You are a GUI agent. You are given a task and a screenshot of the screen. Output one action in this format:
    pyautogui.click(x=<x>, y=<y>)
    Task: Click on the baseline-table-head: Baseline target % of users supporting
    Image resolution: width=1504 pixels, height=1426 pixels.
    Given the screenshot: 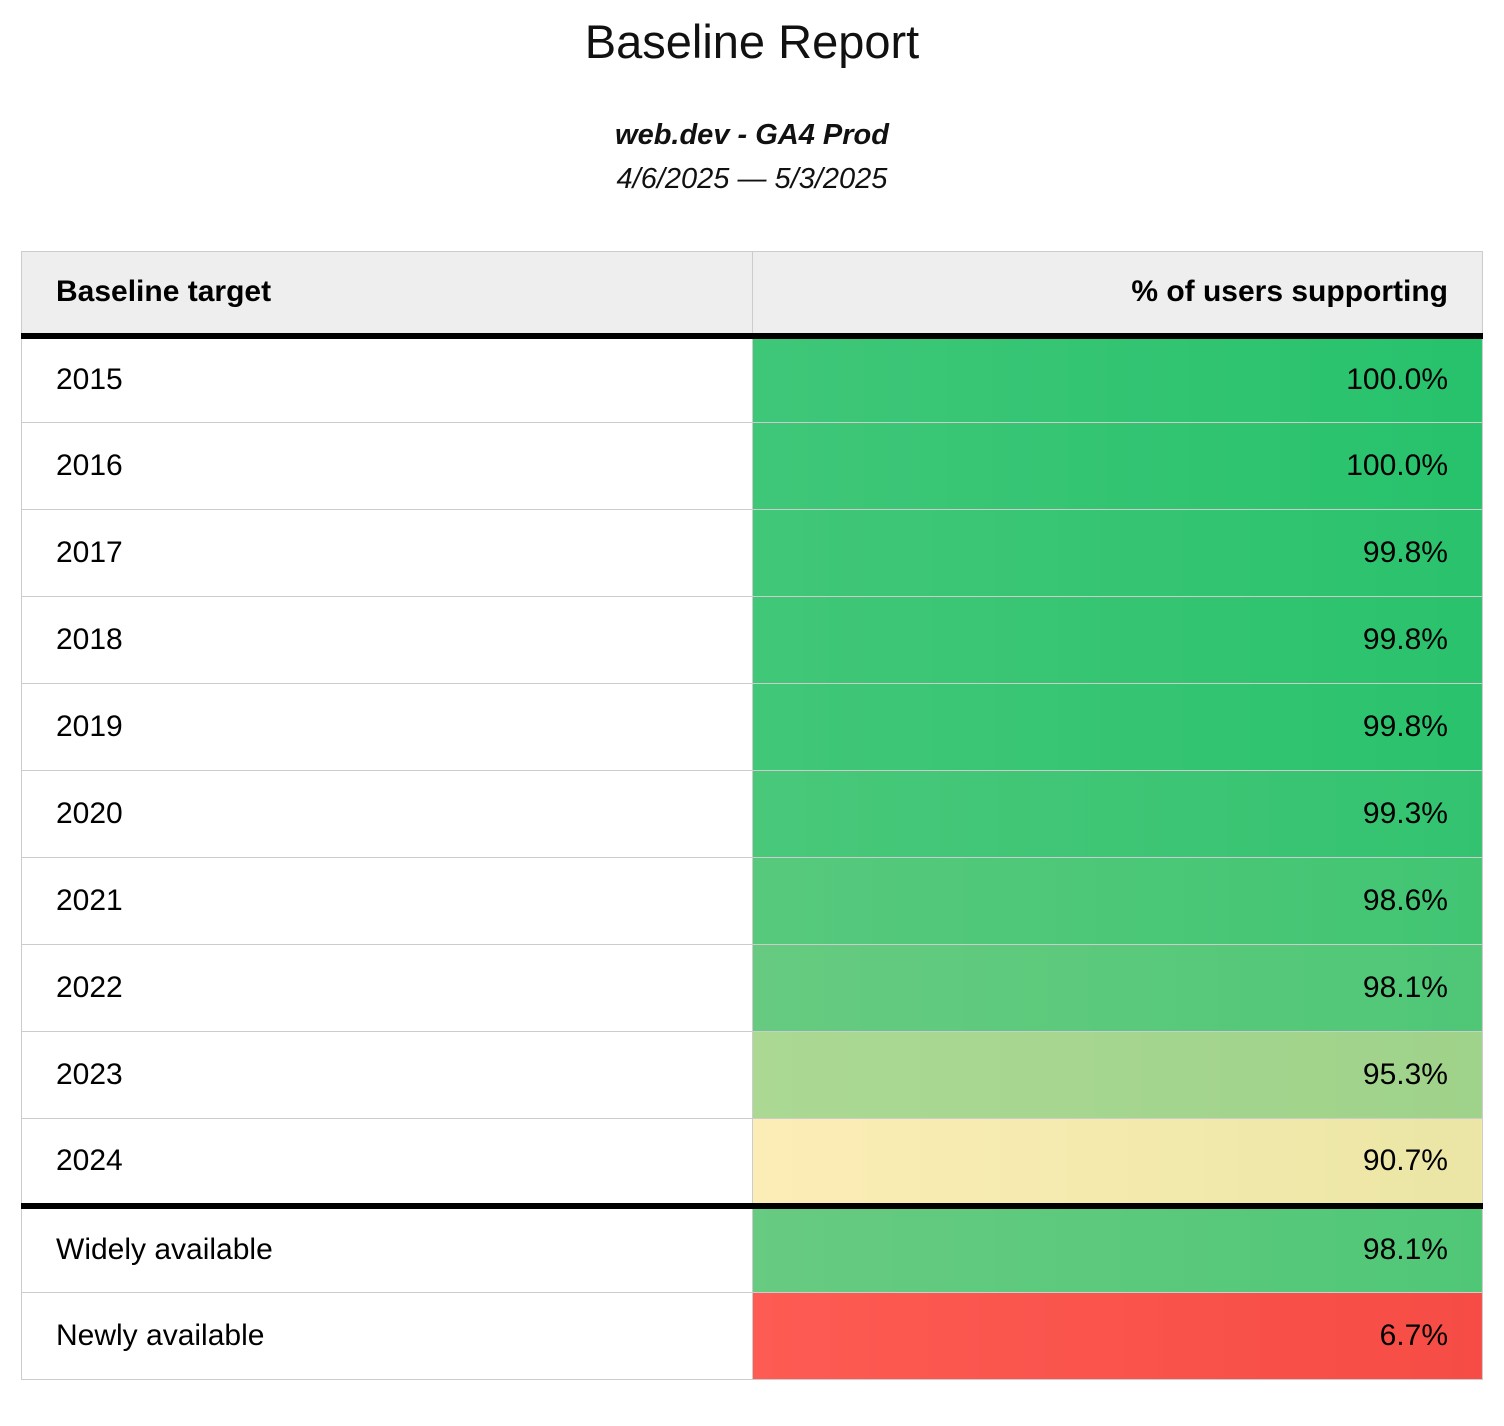 What is the action you would take?
    pyautogui.click(x=752, y=295)
    